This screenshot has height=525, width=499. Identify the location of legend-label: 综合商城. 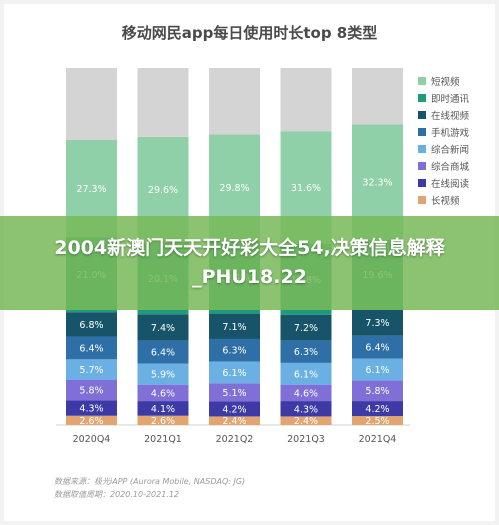
(450, 167).